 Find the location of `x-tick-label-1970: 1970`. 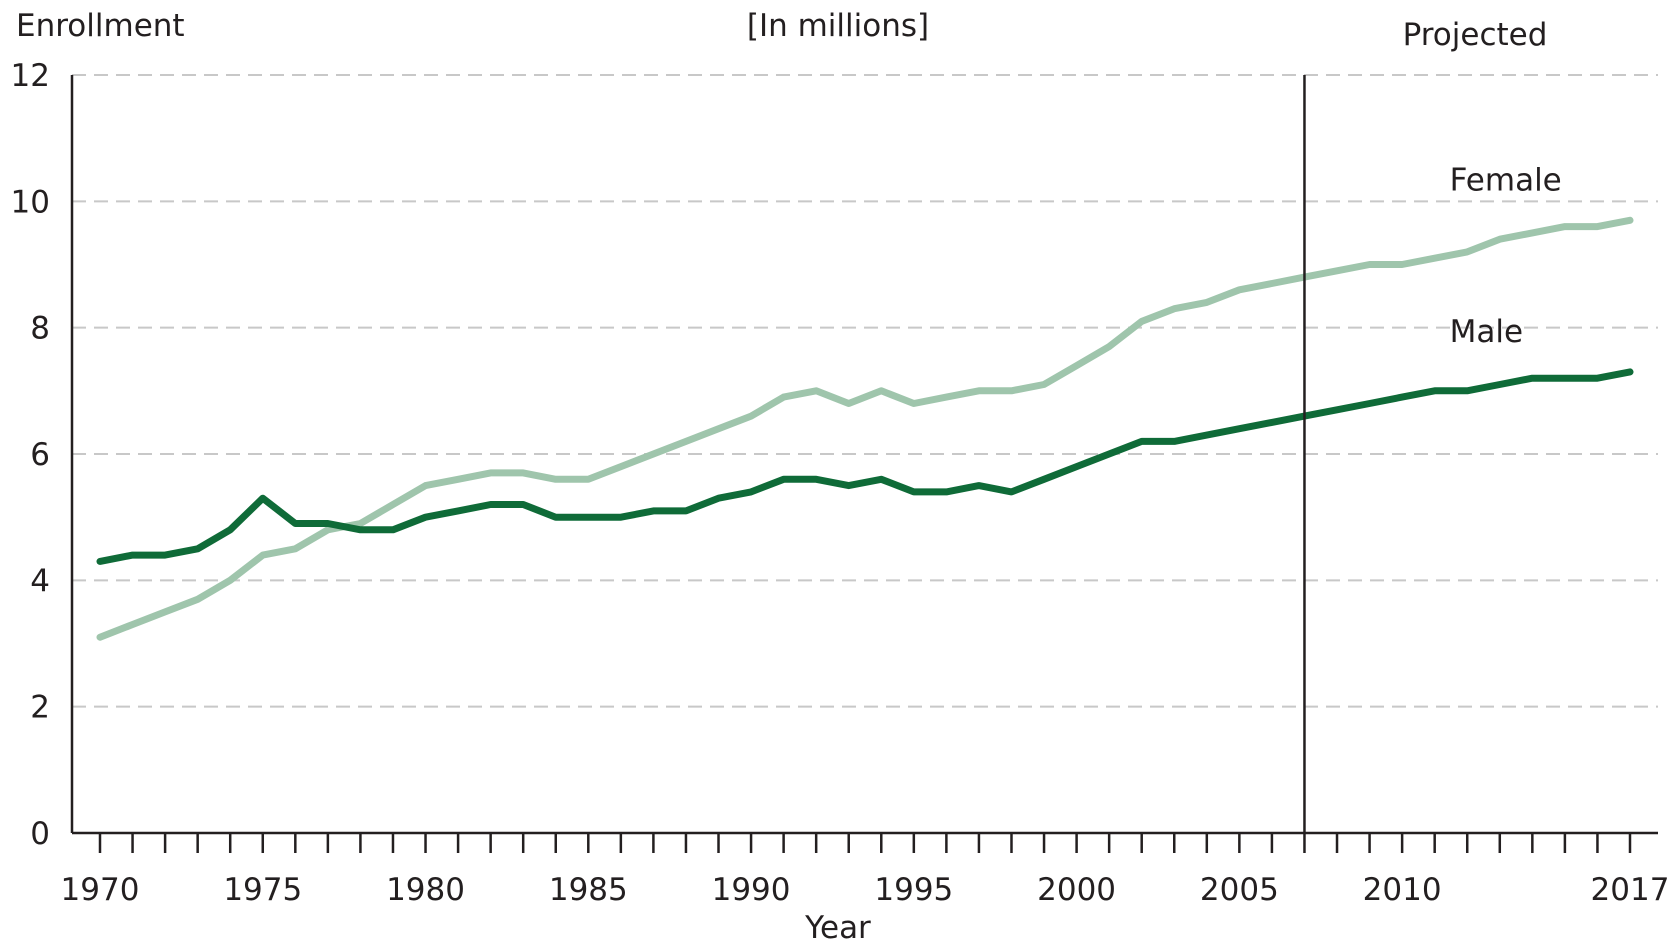

x-tick-label-1970: 1970 is located at coordinates (100, 890).